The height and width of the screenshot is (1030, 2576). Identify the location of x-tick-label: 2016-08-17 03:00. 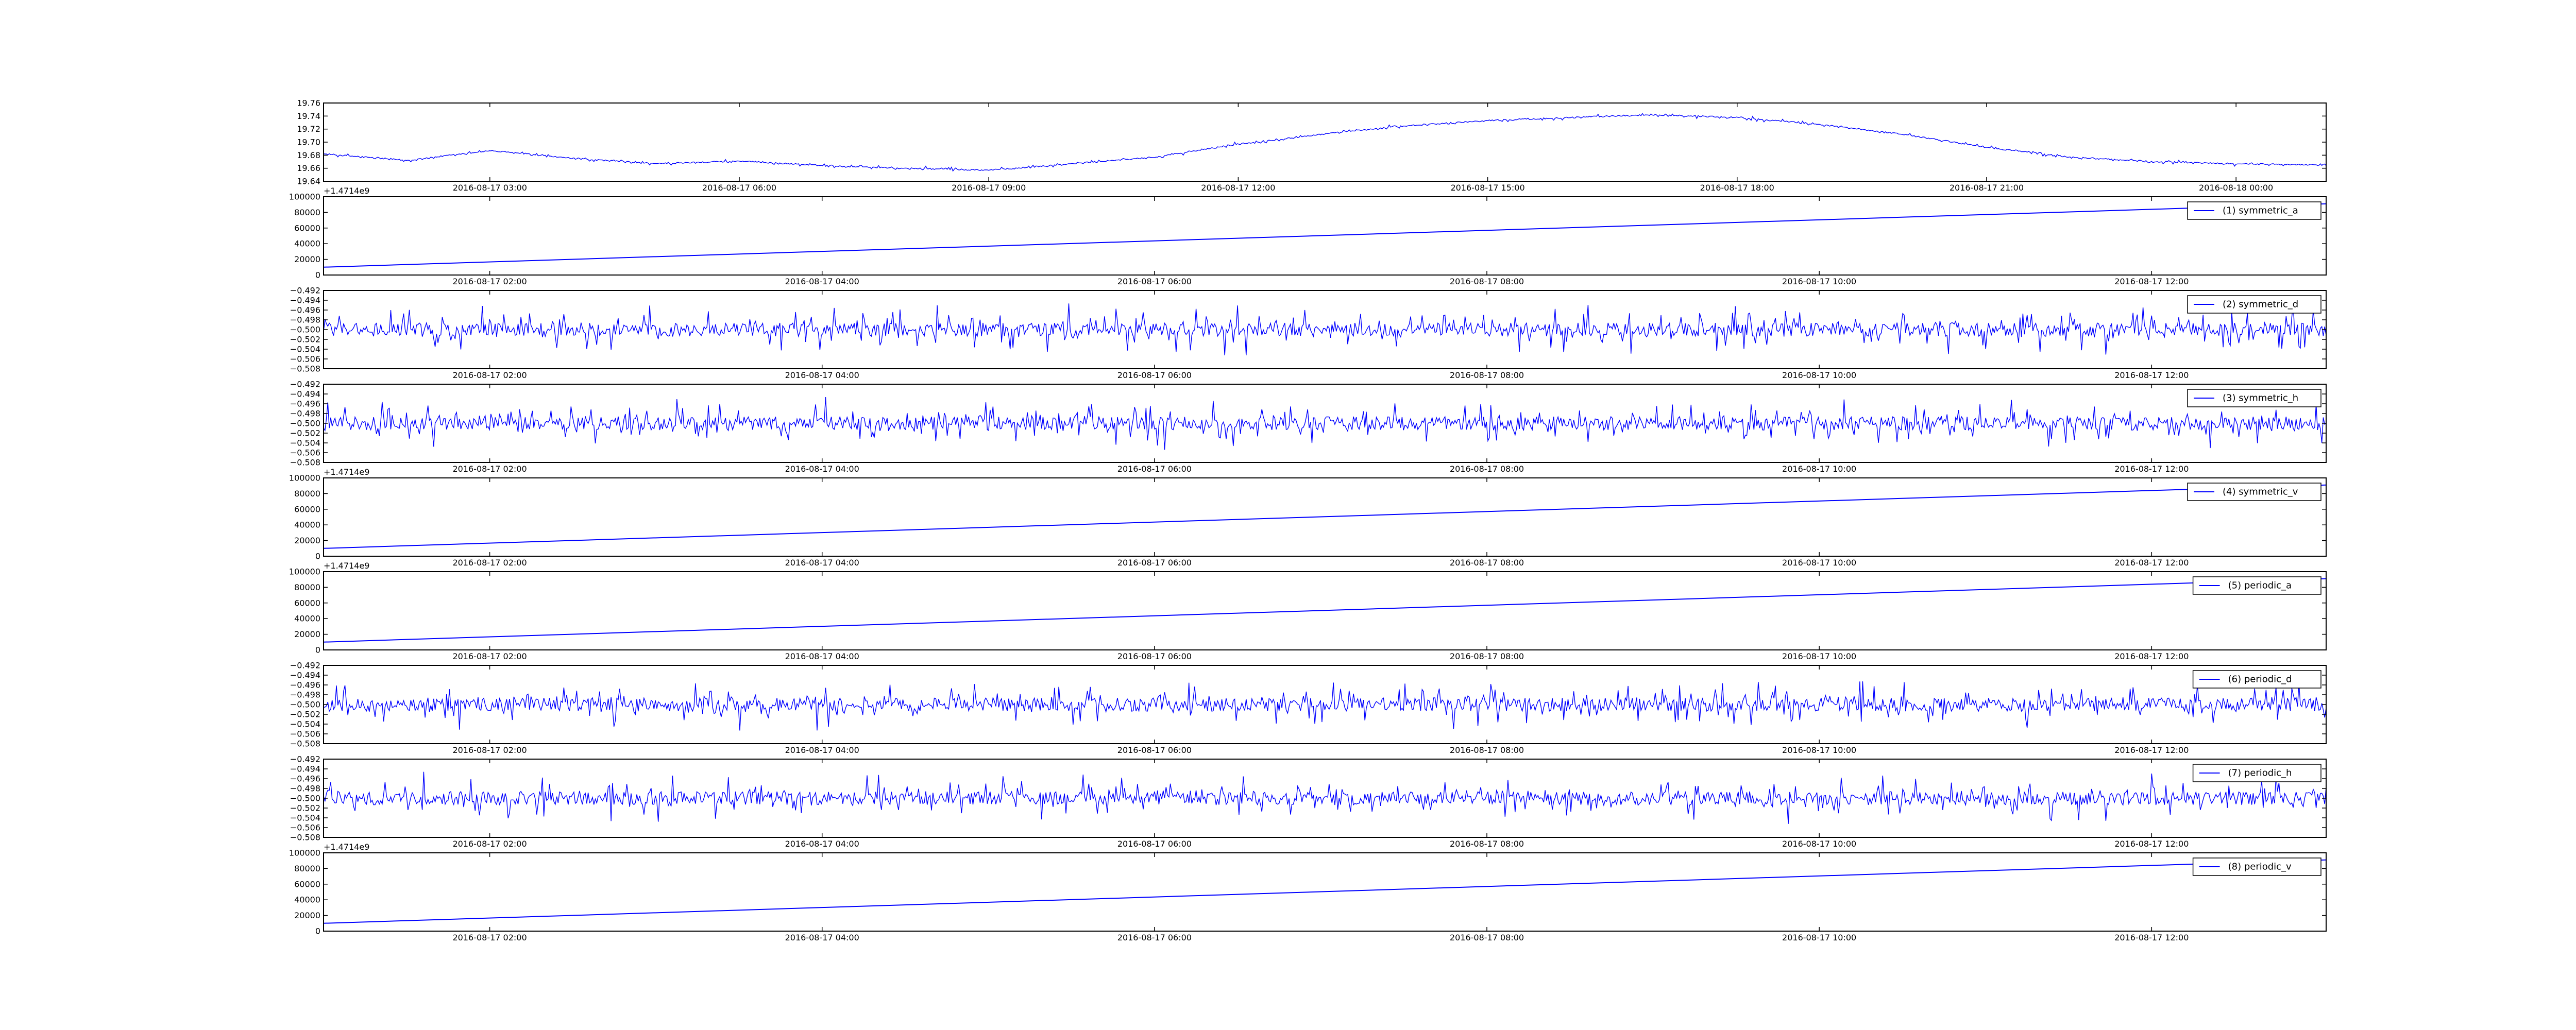
(490, 188).